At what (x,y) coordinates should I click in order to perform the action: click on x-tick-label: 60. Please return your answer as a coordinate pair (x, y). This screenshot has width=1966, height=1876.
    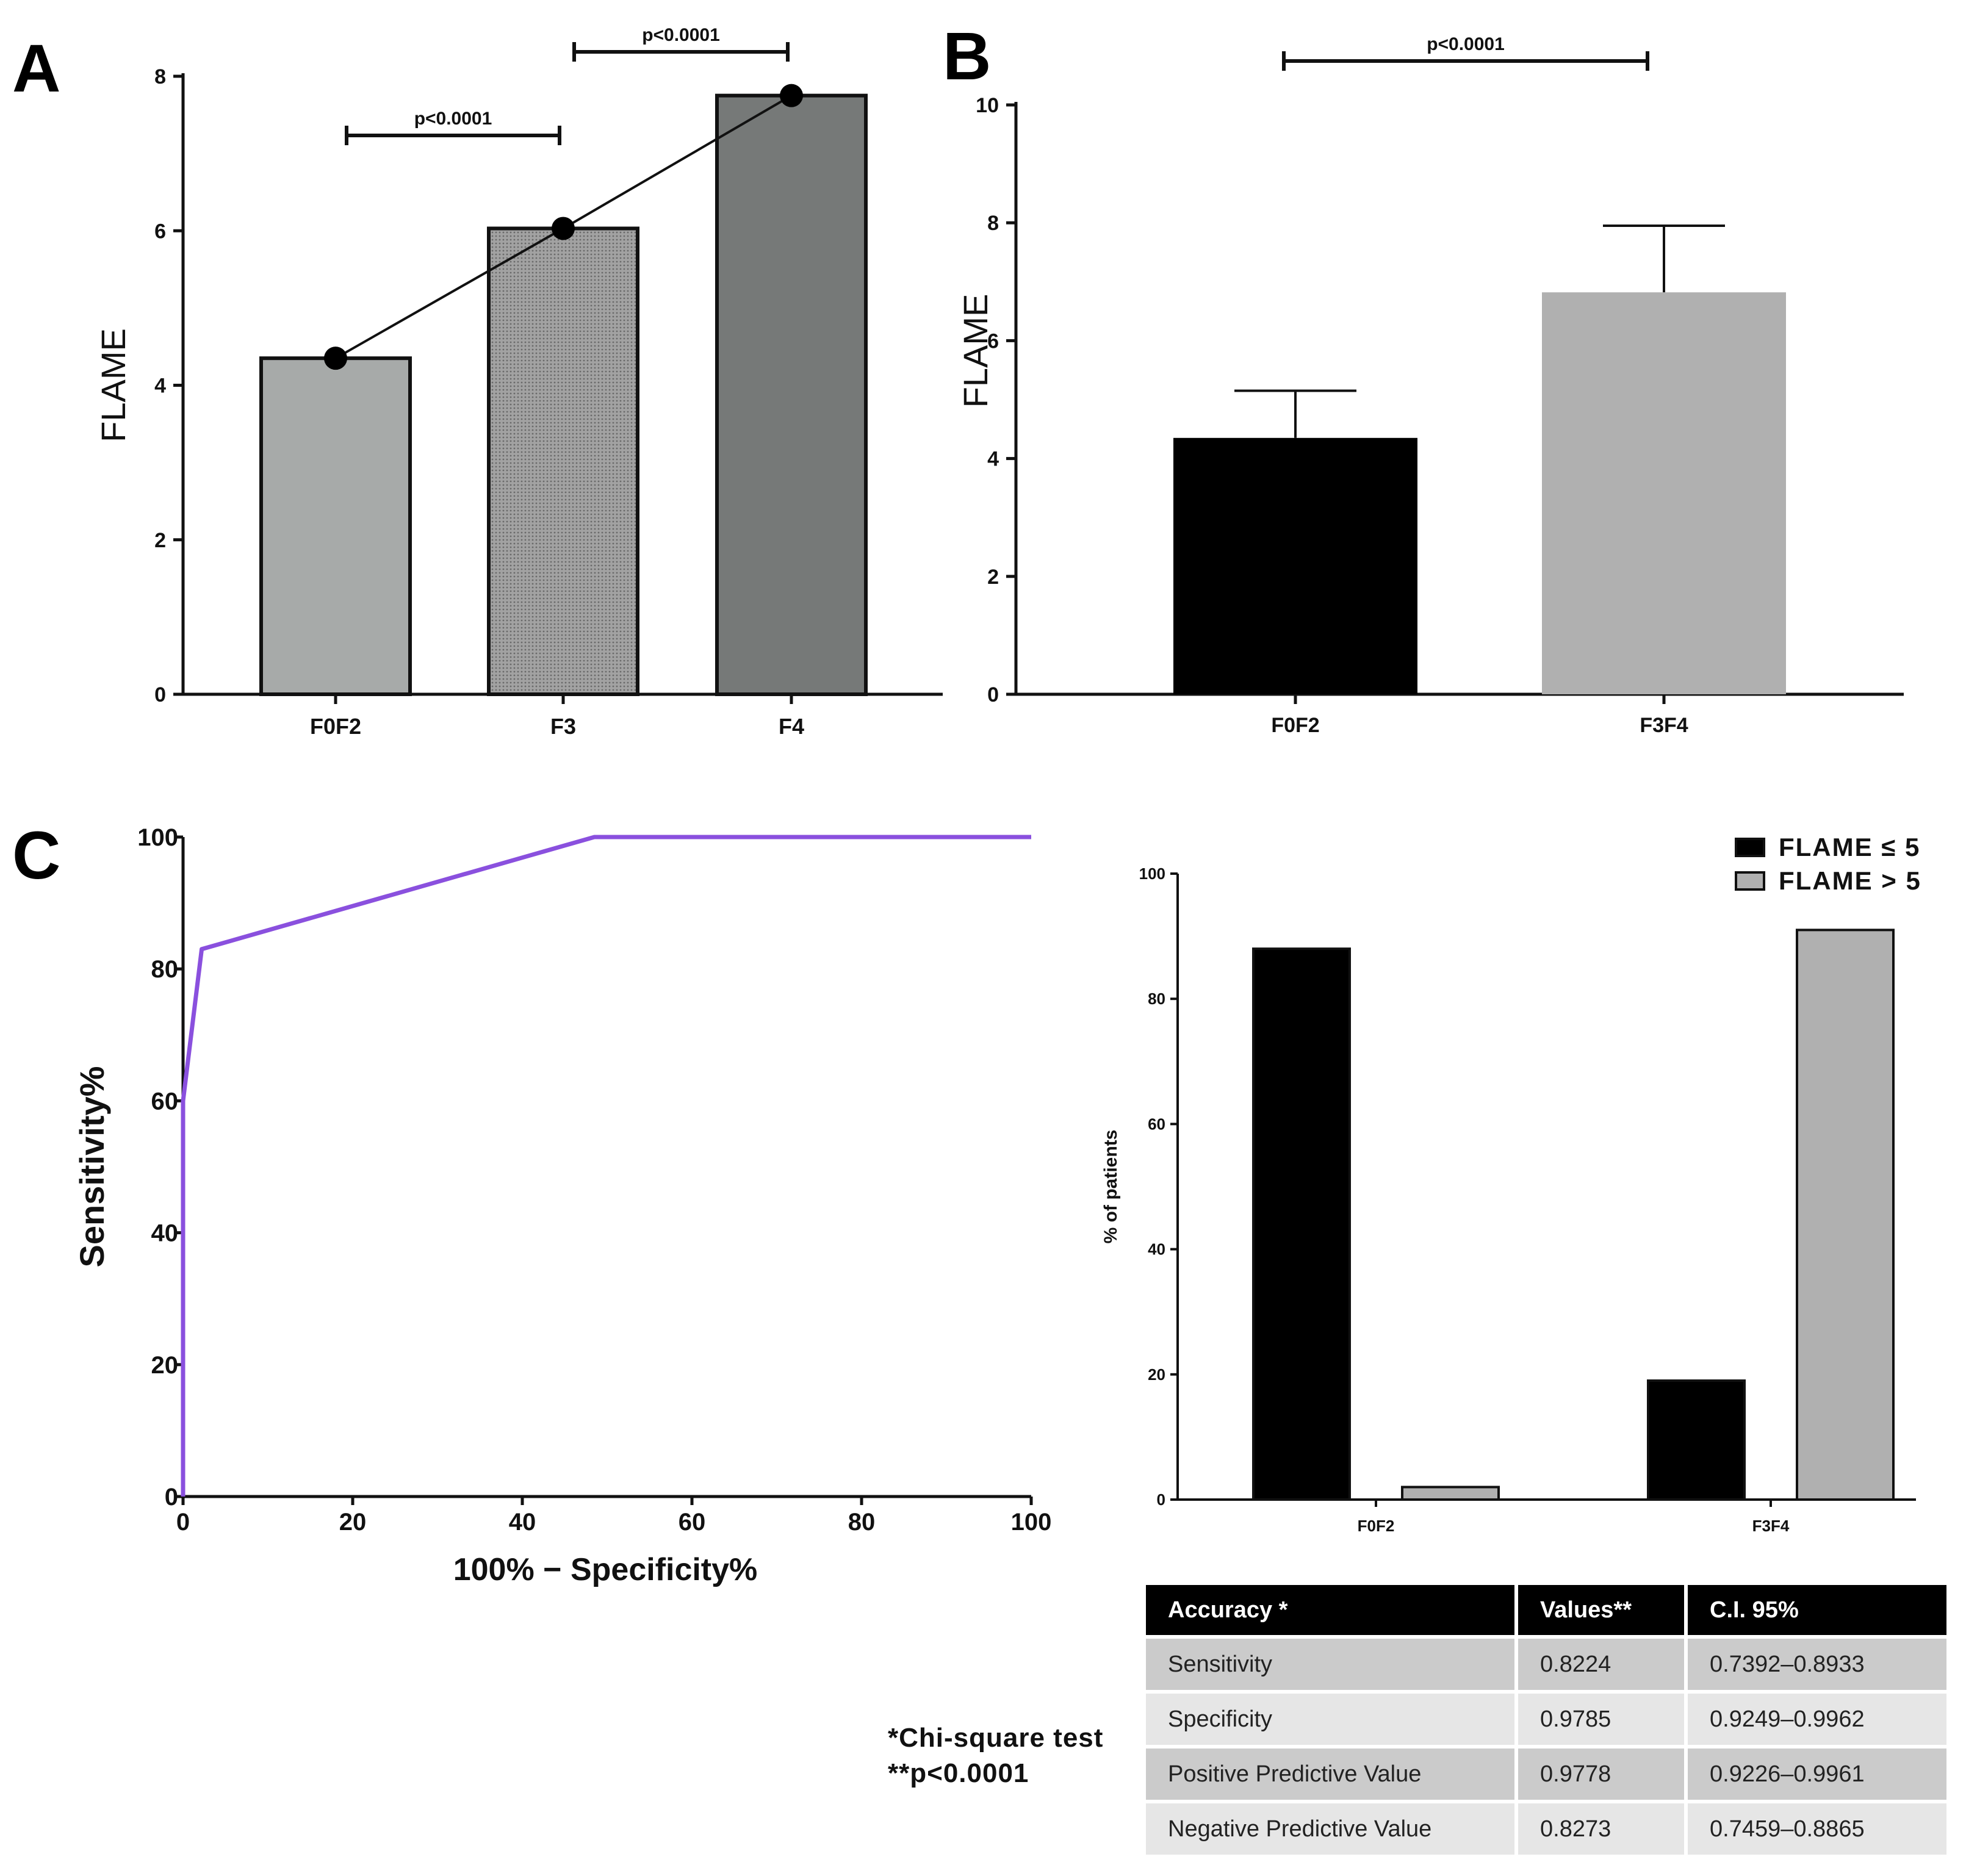
    Looking at the image, I should click on (692, 1523).